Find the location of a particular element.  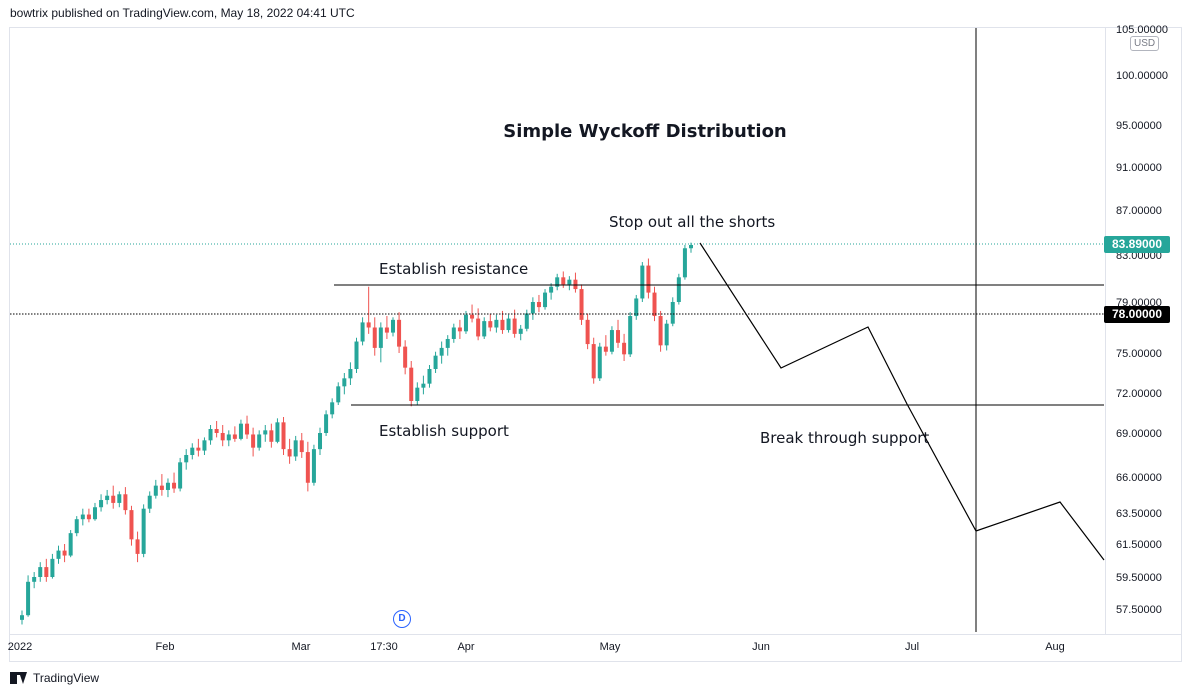

time-axis is located at coordinates (595, 634).